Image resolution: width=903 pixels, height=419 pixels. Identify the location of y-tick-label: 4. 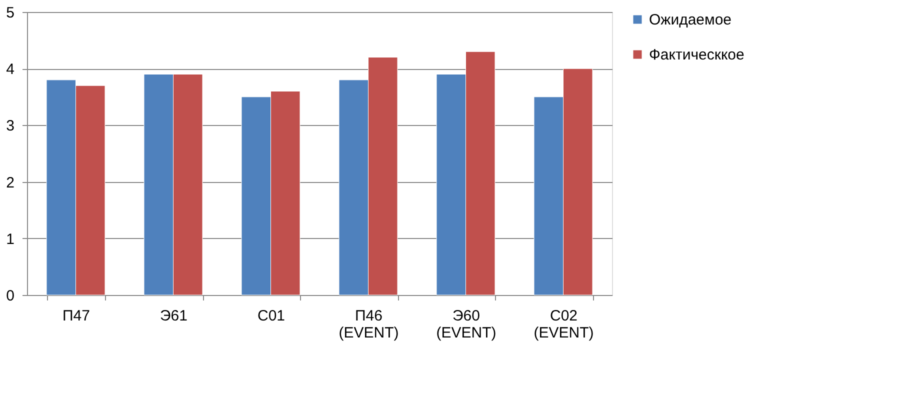
(10, 69).